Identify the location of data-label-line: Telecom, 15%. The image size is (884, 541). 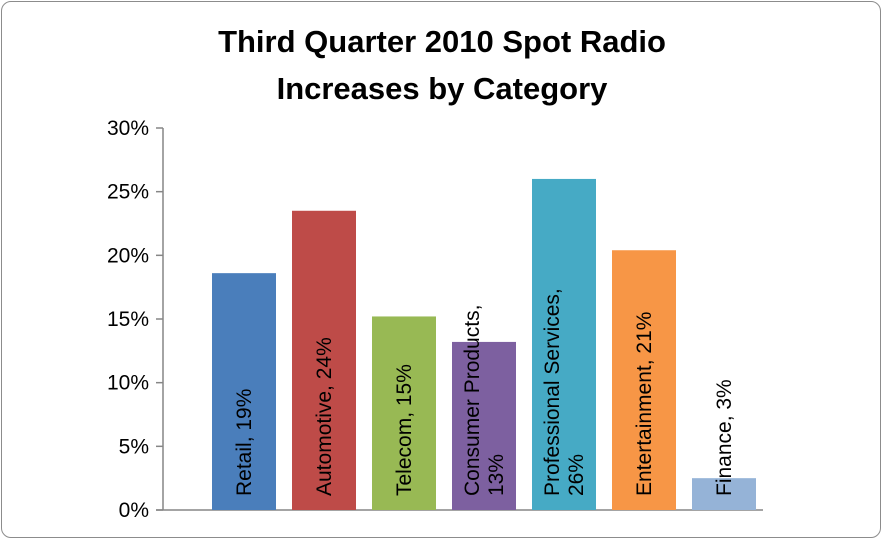
(404, 430).